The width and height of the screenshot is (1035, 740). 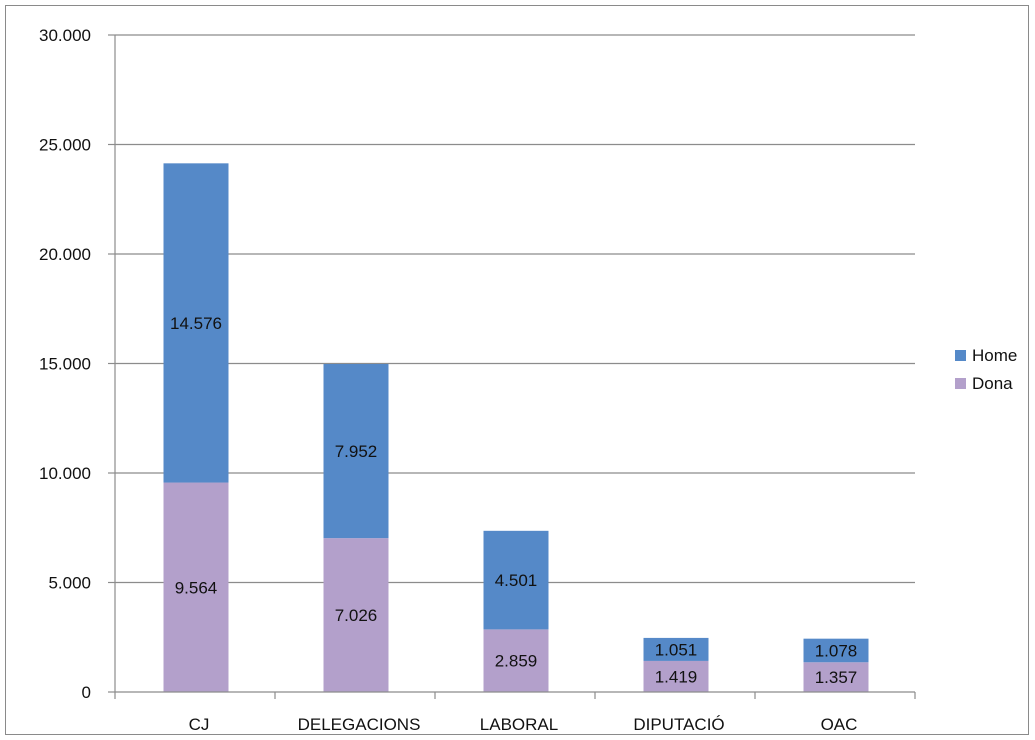 I want to click on legend-label-home: Home, so click(x=994, y=355).